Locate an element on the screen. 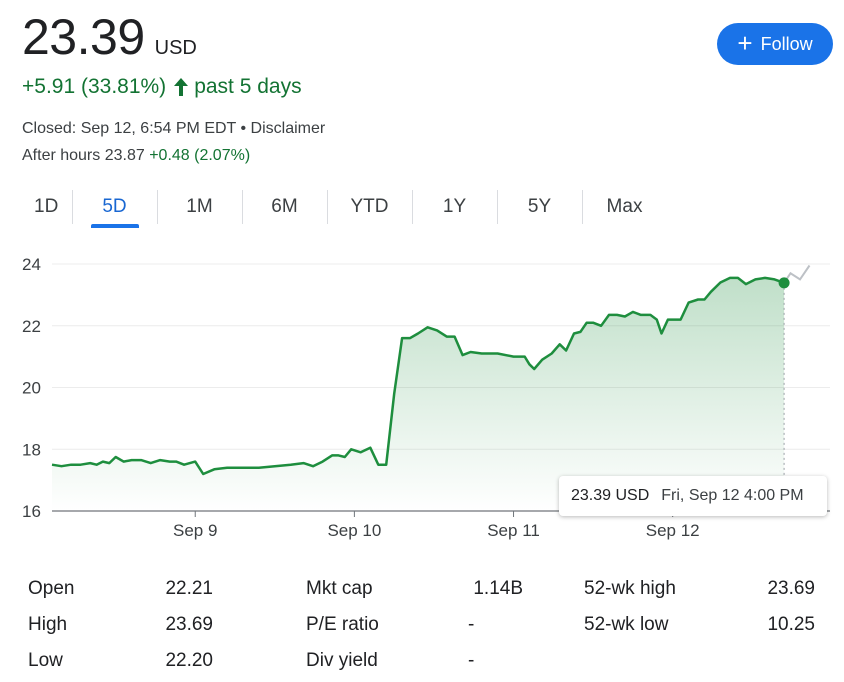 The image size is (844, 682). x-tick-label: Sep 11 is located at coordinates (513, 530).